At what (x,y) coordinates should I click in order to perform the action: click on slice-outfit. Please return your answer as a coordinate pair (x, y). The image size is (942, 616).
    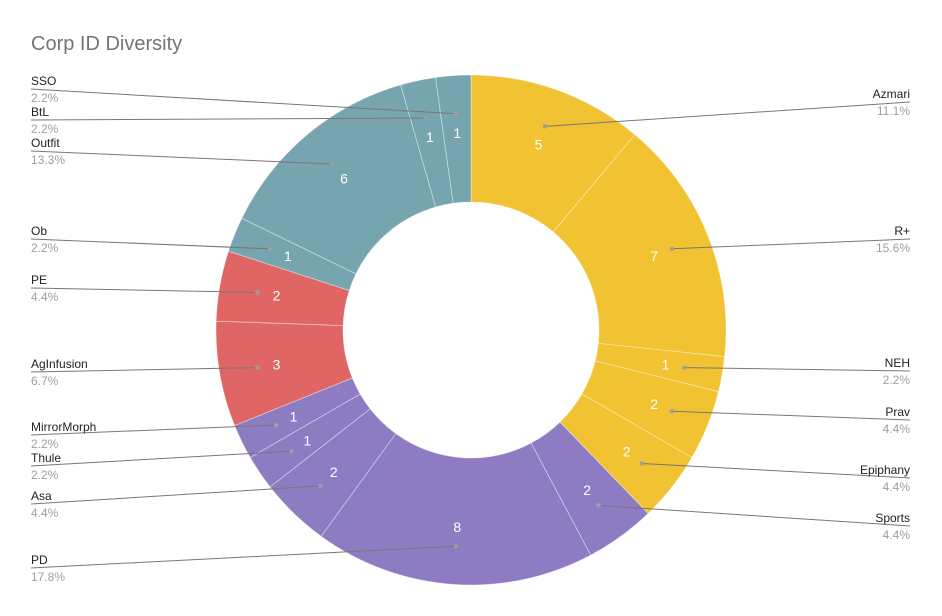
    Looking at the image, I should click on (339, 179).